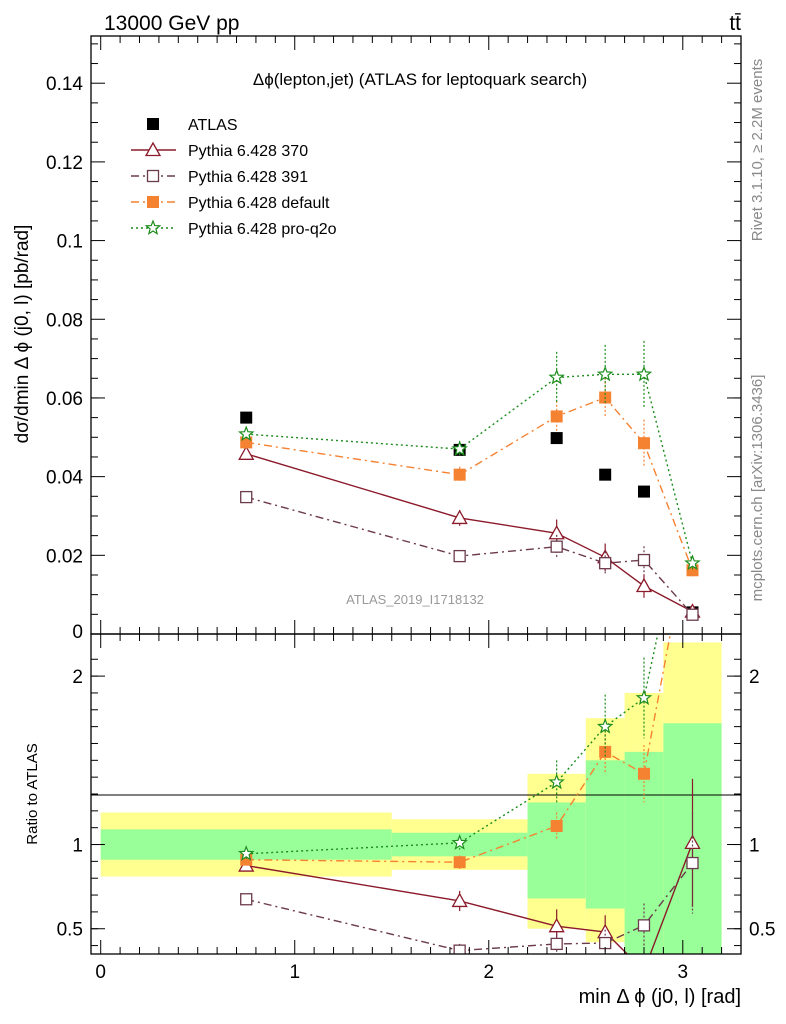 This screenshot has width=786, height=1024. Describe the element at coordinates (415, 599) in the screenshot. I see `analysis-label: ATLAS_2019_I1718132` at that location.